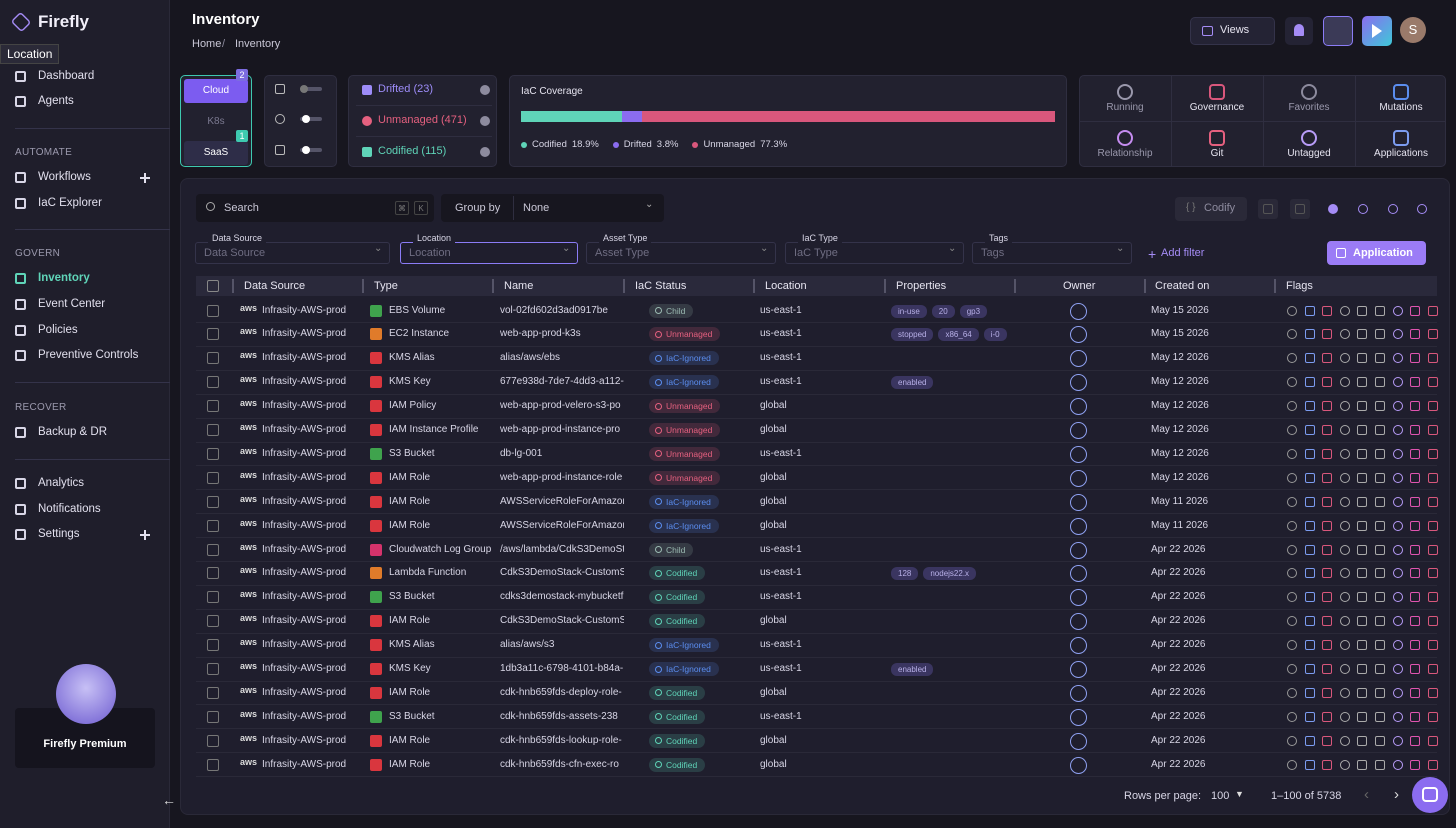  What do you see at coordinates (622, 253) in the screenshot?
I see `filter-placeholder: Asset Type` at bounding box center [622, 253].